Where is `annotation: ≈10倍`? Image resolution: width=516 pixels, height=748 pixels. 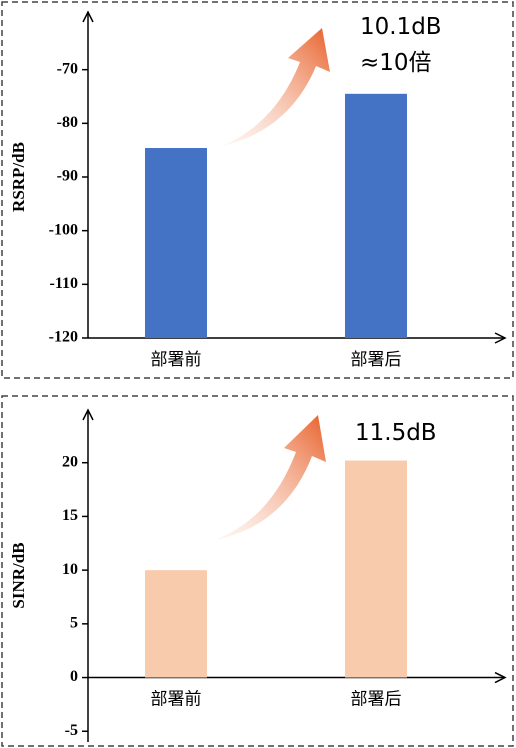 annotation: ≈10倍 is located at coordinates (396, 63).